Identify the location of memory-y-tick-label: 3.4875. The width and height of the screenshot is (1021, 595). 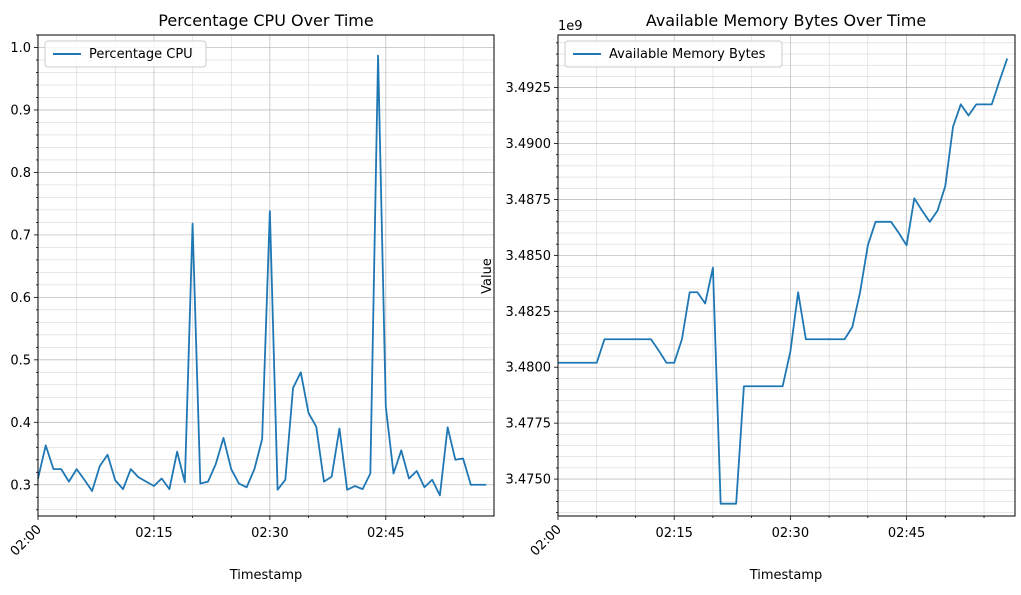
(529, 200).